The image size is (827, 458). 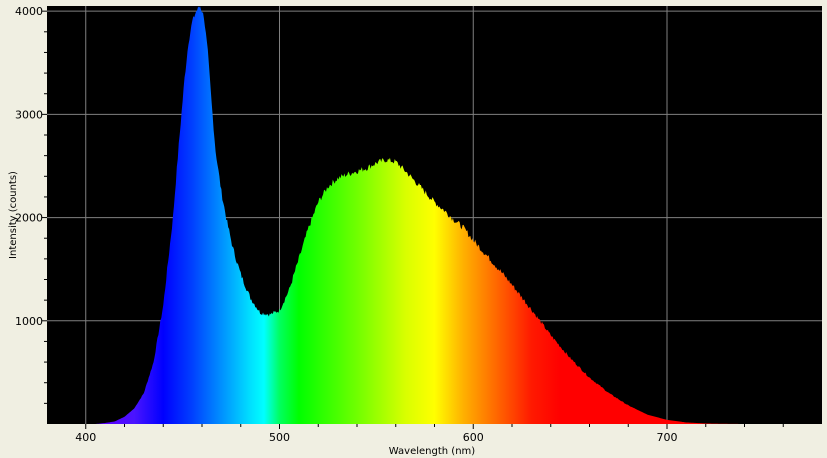 I want to click on x-tick-label: 500, so click(x=279, y=437).